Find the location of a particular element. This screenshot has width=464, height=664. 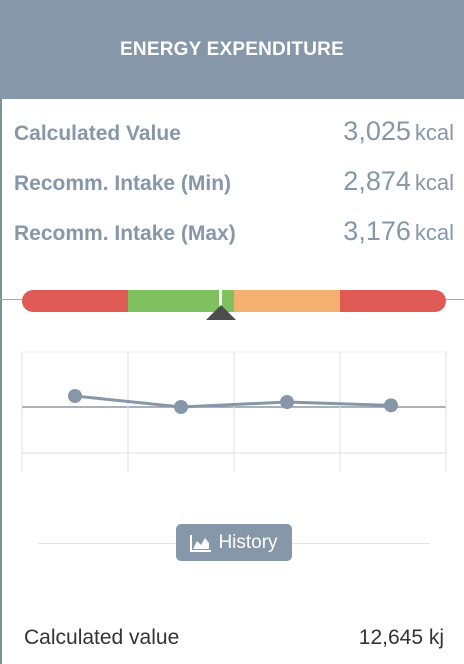

footer-label: Calculated value is located at coordinates (102, 637).